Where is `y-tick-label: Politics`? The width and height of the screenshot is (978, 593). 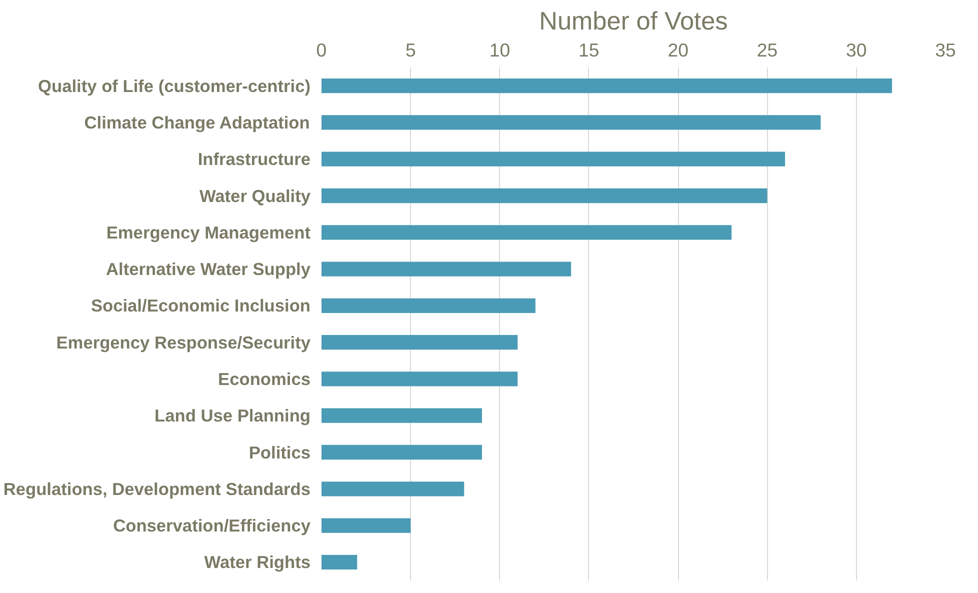 y-tick-label: Politics is located at coordinates (279, 452).